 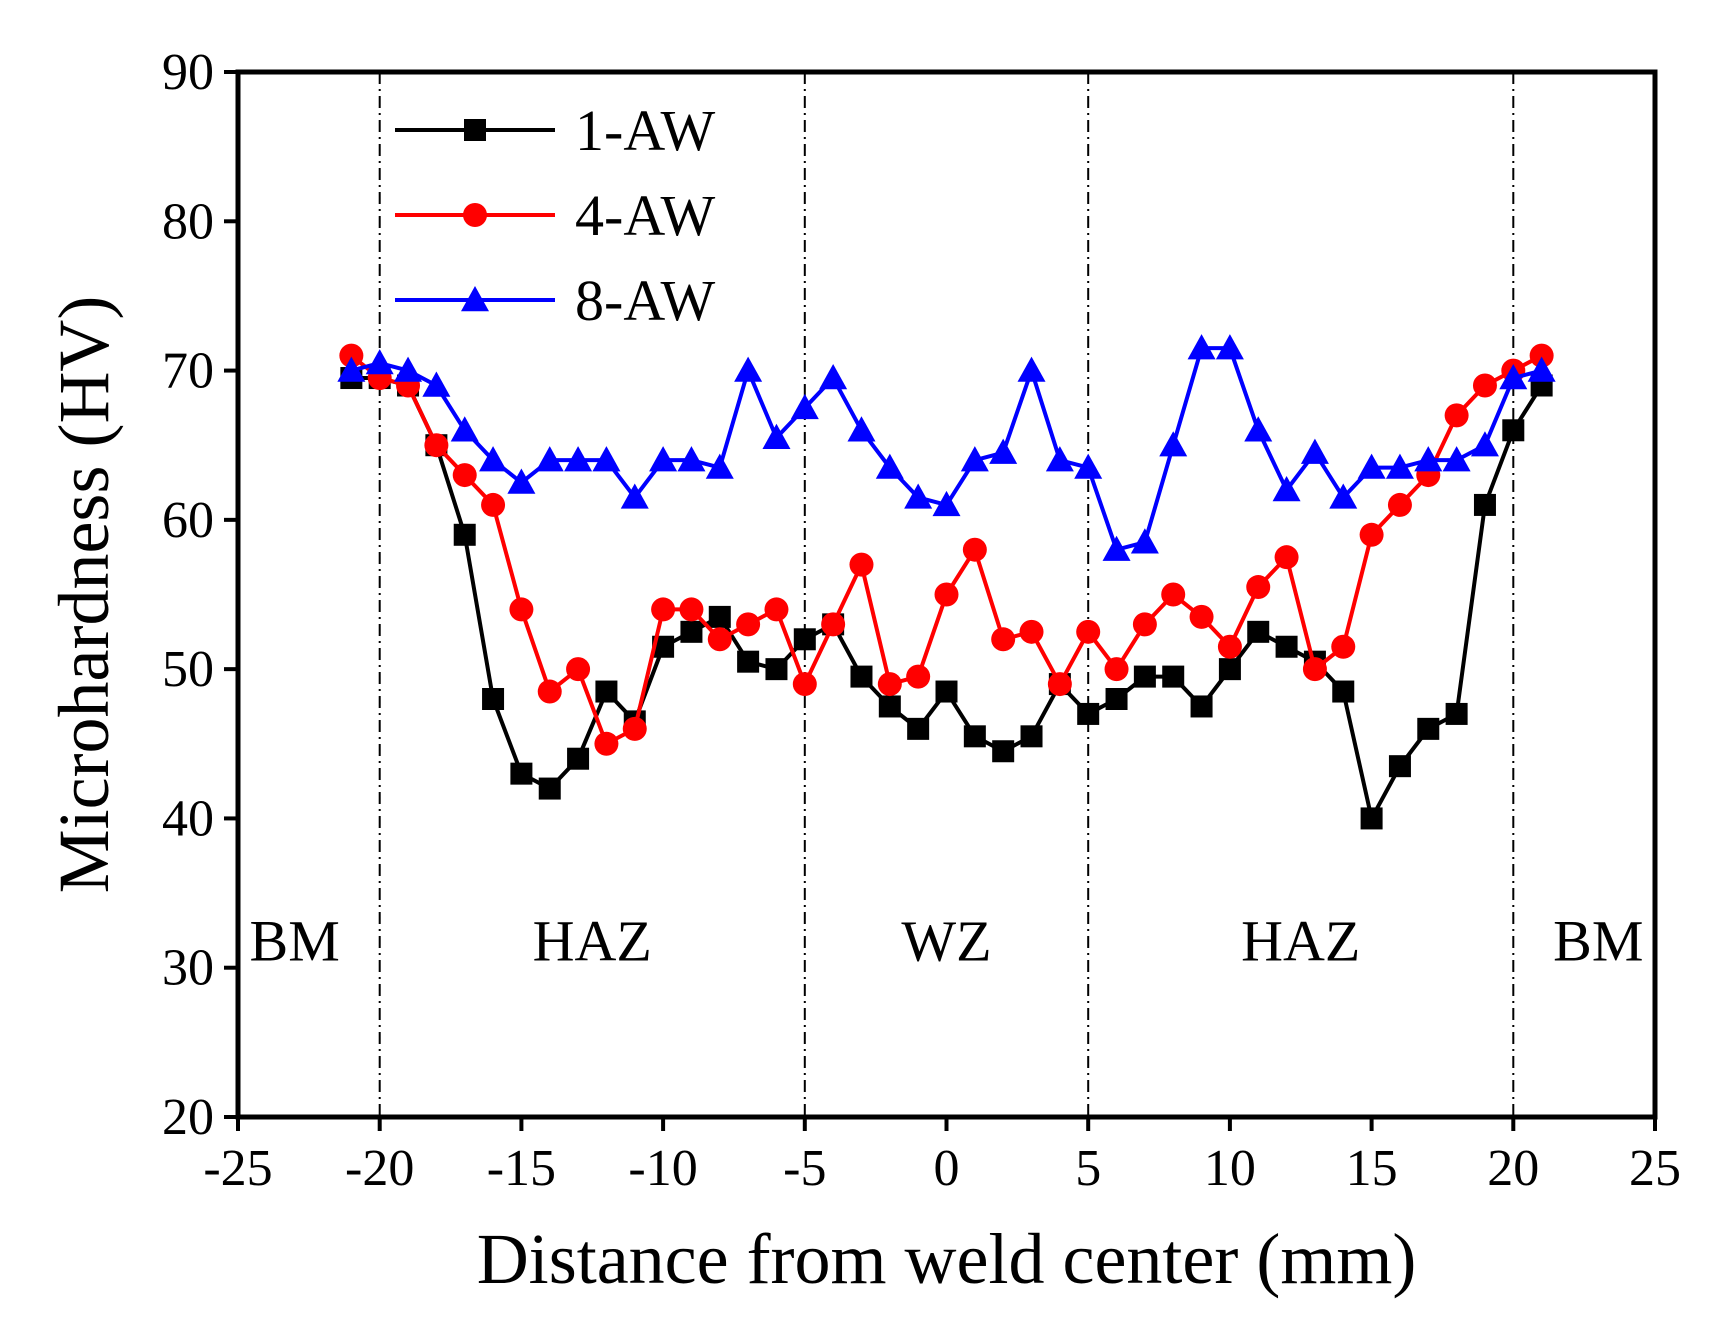 What do you see at coordinates (662, 1168) in the screenshot?
I see `x-tick-label: -10` at bounding box center [662, 1168].